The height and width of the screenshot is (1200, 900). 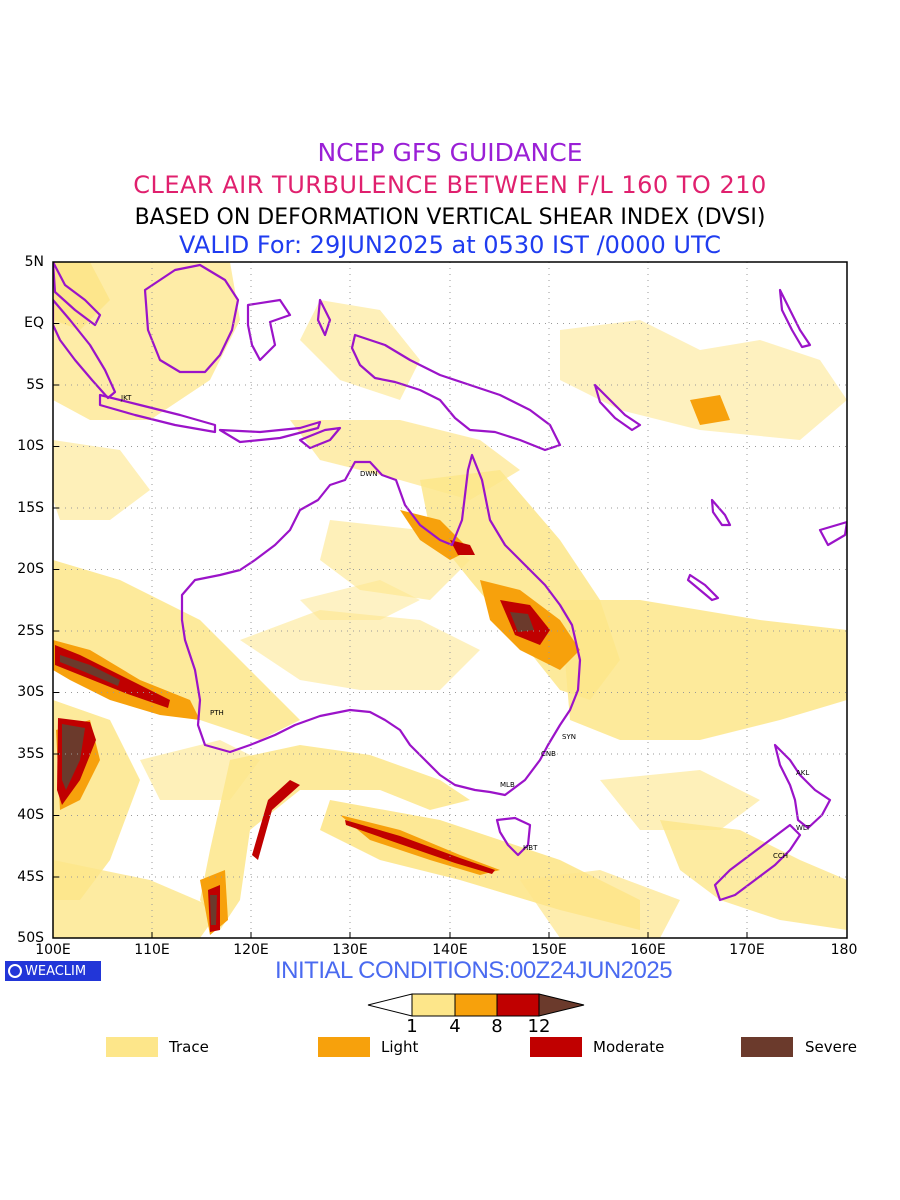 What do you see at coordinates (30, 877) in the screenshot?
I see `lat-label-45s: 45S` at bounding box center [30, 877].